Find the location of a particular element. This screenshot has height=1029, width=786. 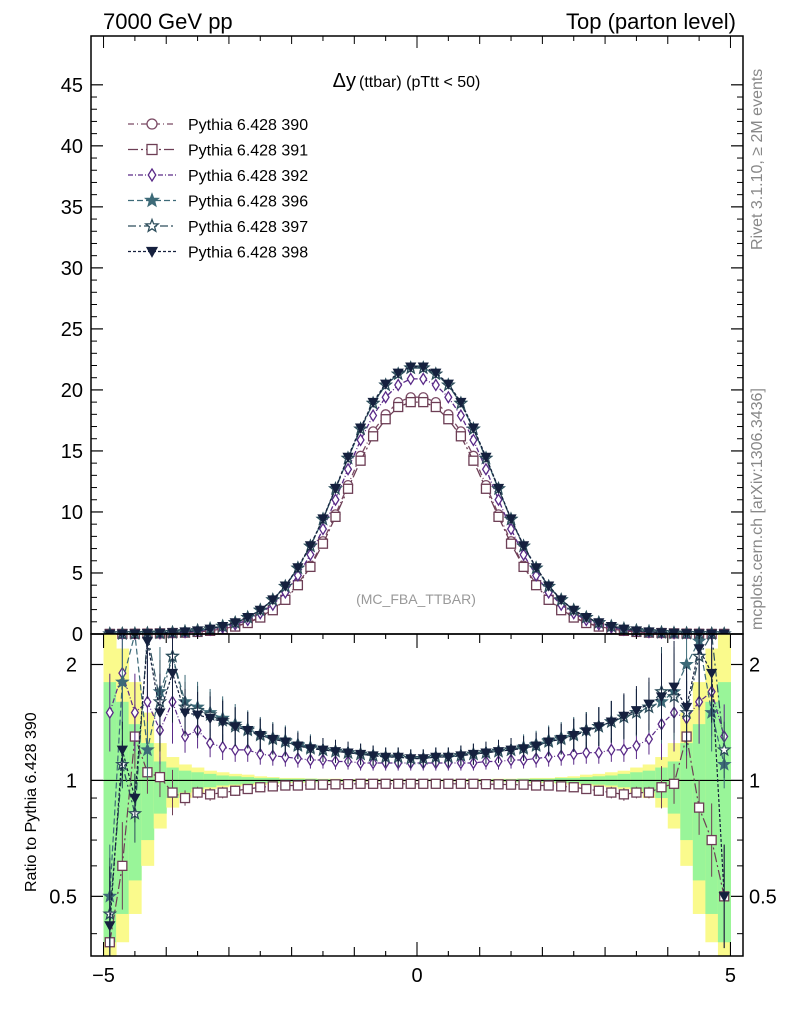

header-left: 7000 GeV pp is located at coordinates (168, 21).